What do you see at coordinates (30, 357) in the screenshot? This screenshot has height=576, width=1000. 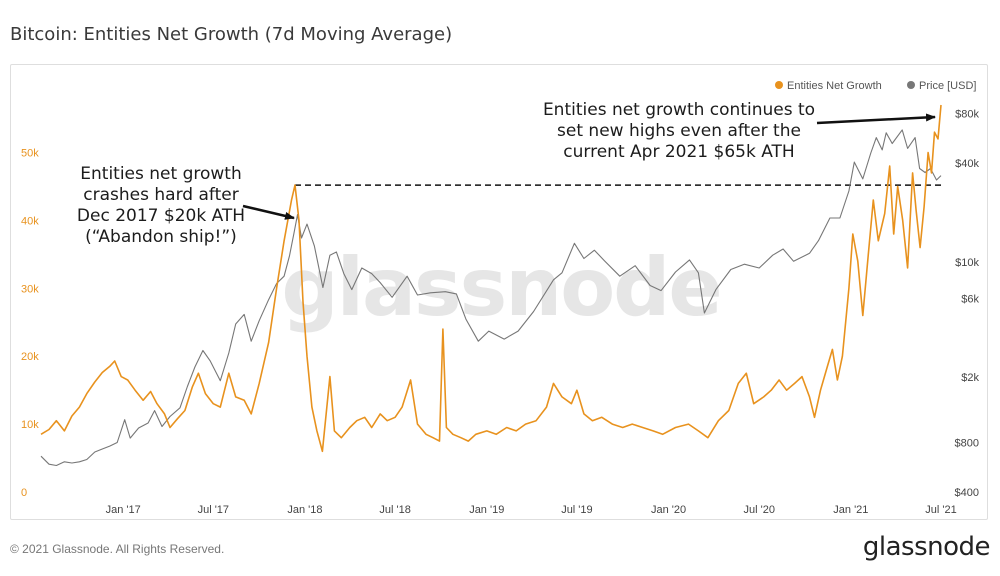 I see `y-left-tick-label: 20k` at bounding box center [30, 357].